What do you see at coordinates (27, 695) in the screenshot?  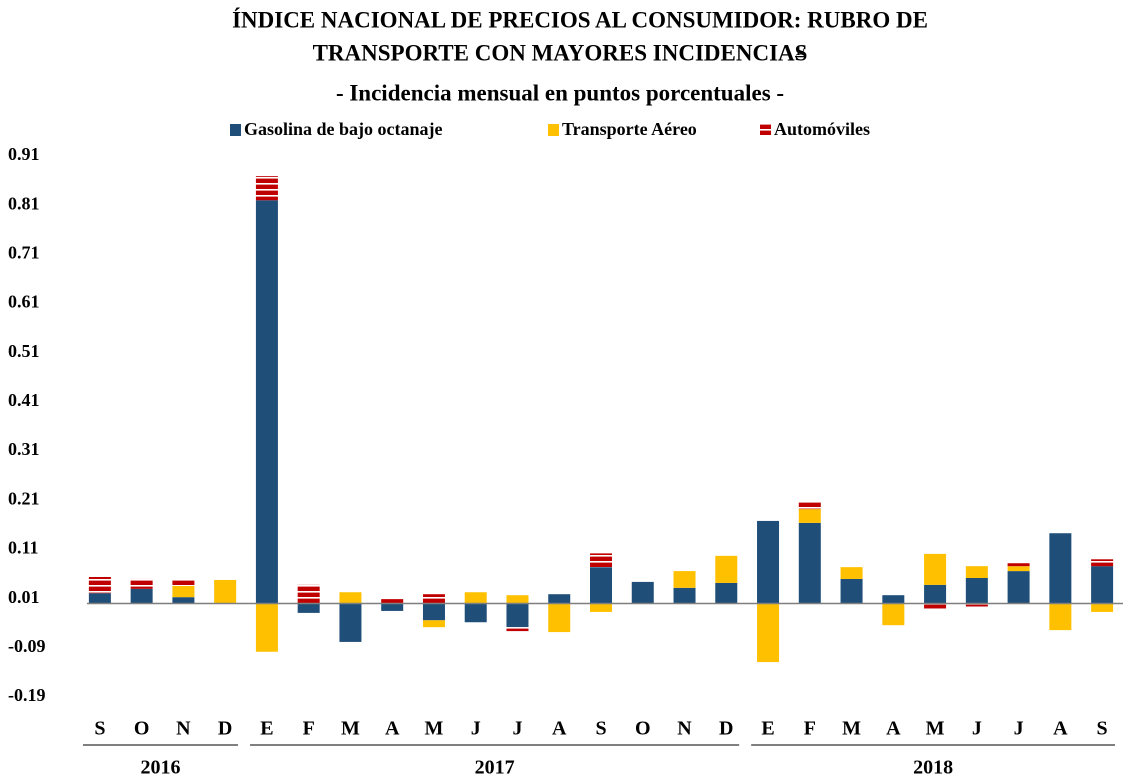 I see `y-tick-label: -0.19` at bounding box center [27, 695].